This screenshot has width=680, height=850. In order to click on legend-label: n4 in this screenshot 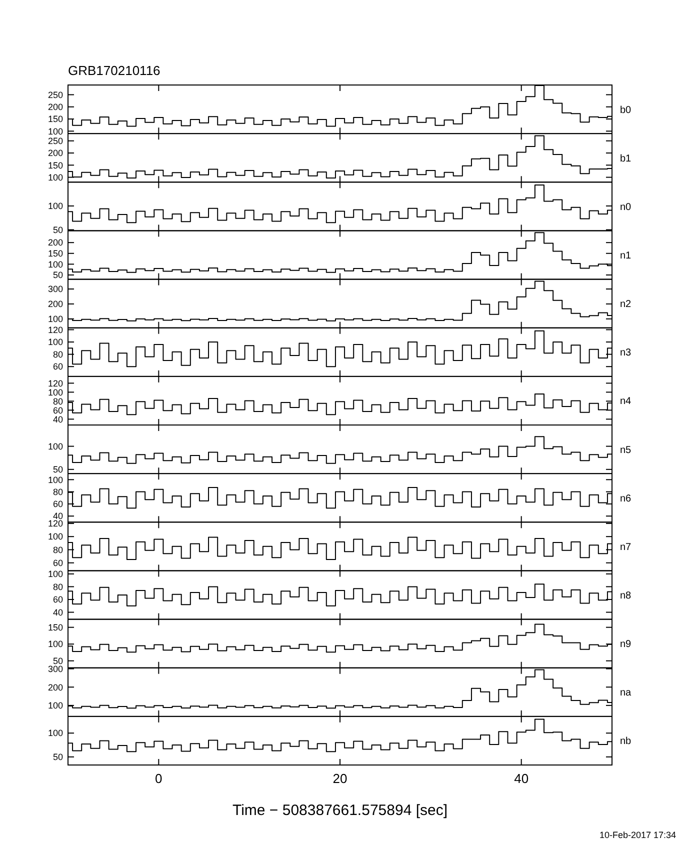, I will do `click(626, 402)`.